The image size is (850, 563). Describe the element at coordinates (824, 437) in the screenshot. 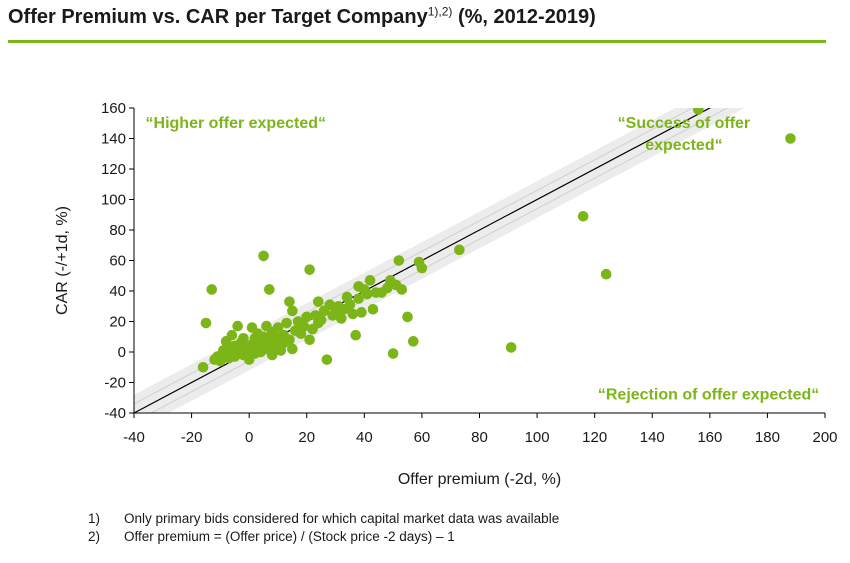

I see `x-tick-label: 200` at that location.